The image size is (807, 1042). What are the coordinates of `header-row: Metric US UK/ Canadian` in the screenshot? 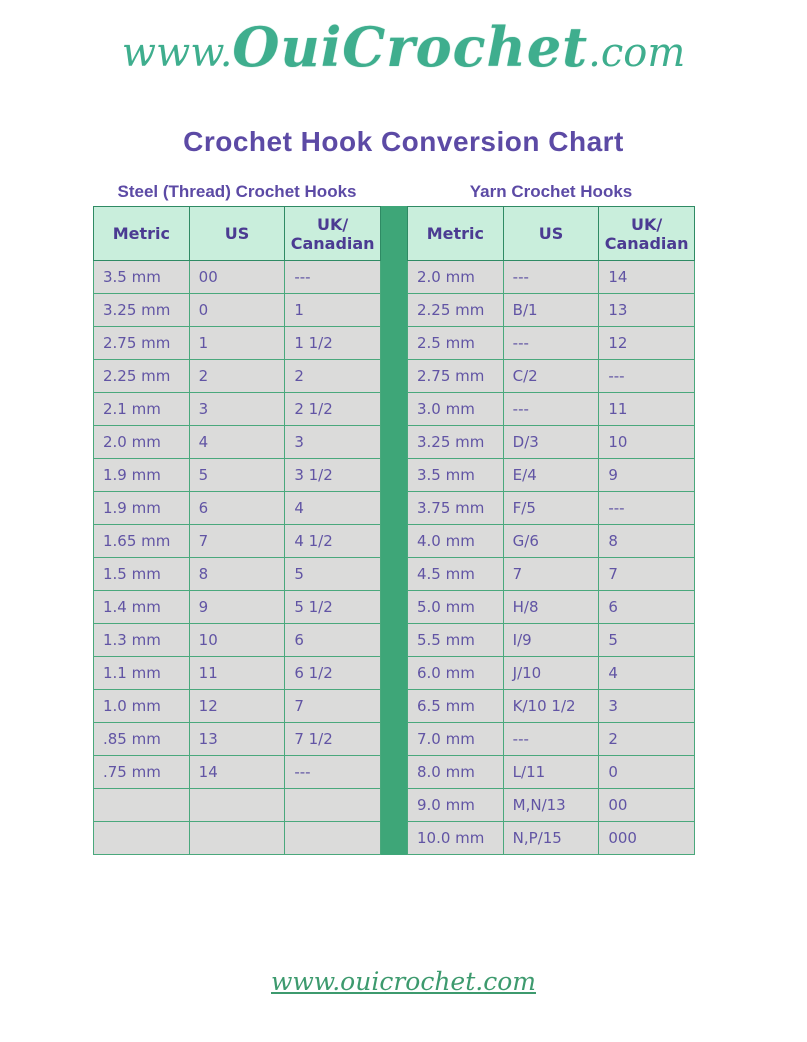 It's located at (237, 233).